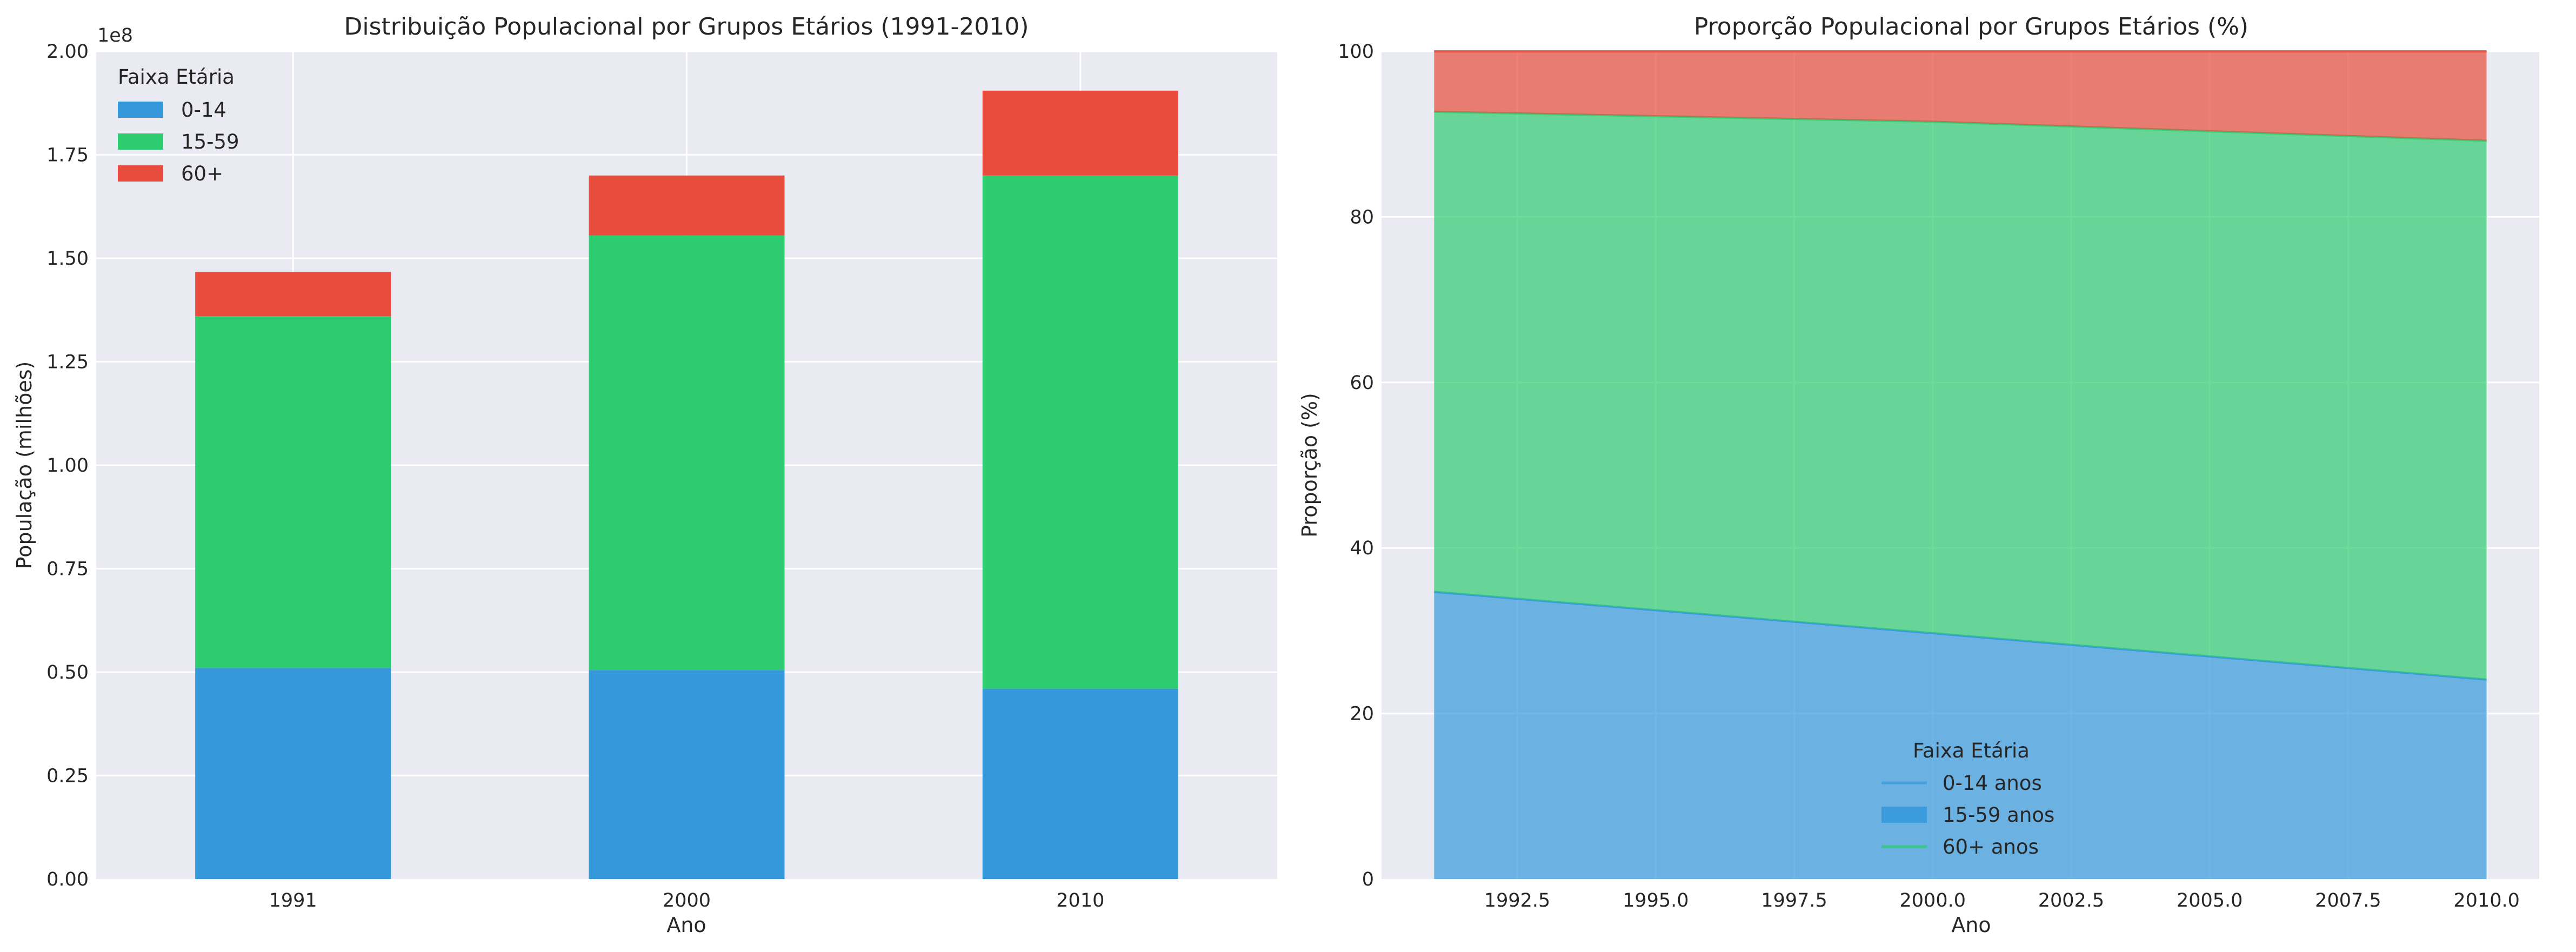  Describe the element at coordinates (1080, 432) in the screenshot. I see `bar-segment-15-59-2010` at that location.